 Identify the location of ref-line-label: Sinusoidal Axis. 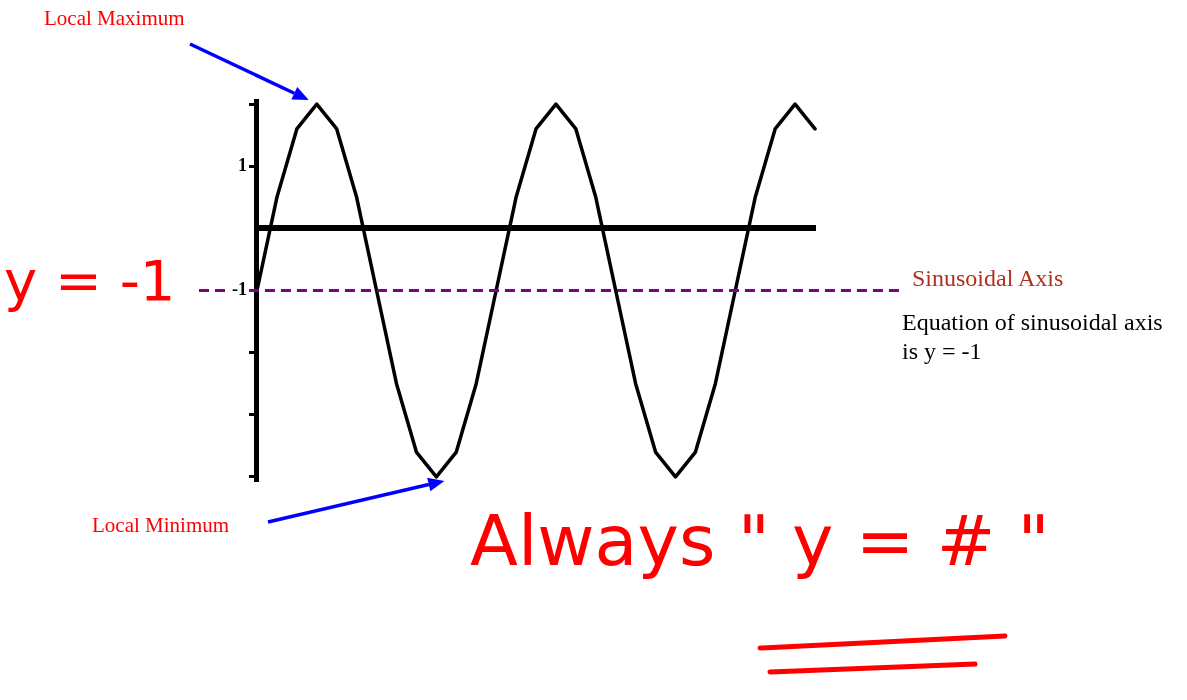
(988, 278).